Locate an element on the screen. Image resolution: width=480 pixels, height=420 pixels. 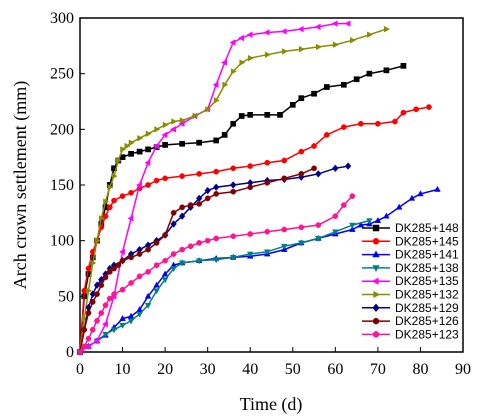
legend-label: DK285+123 is located at coordinates (427, 334).